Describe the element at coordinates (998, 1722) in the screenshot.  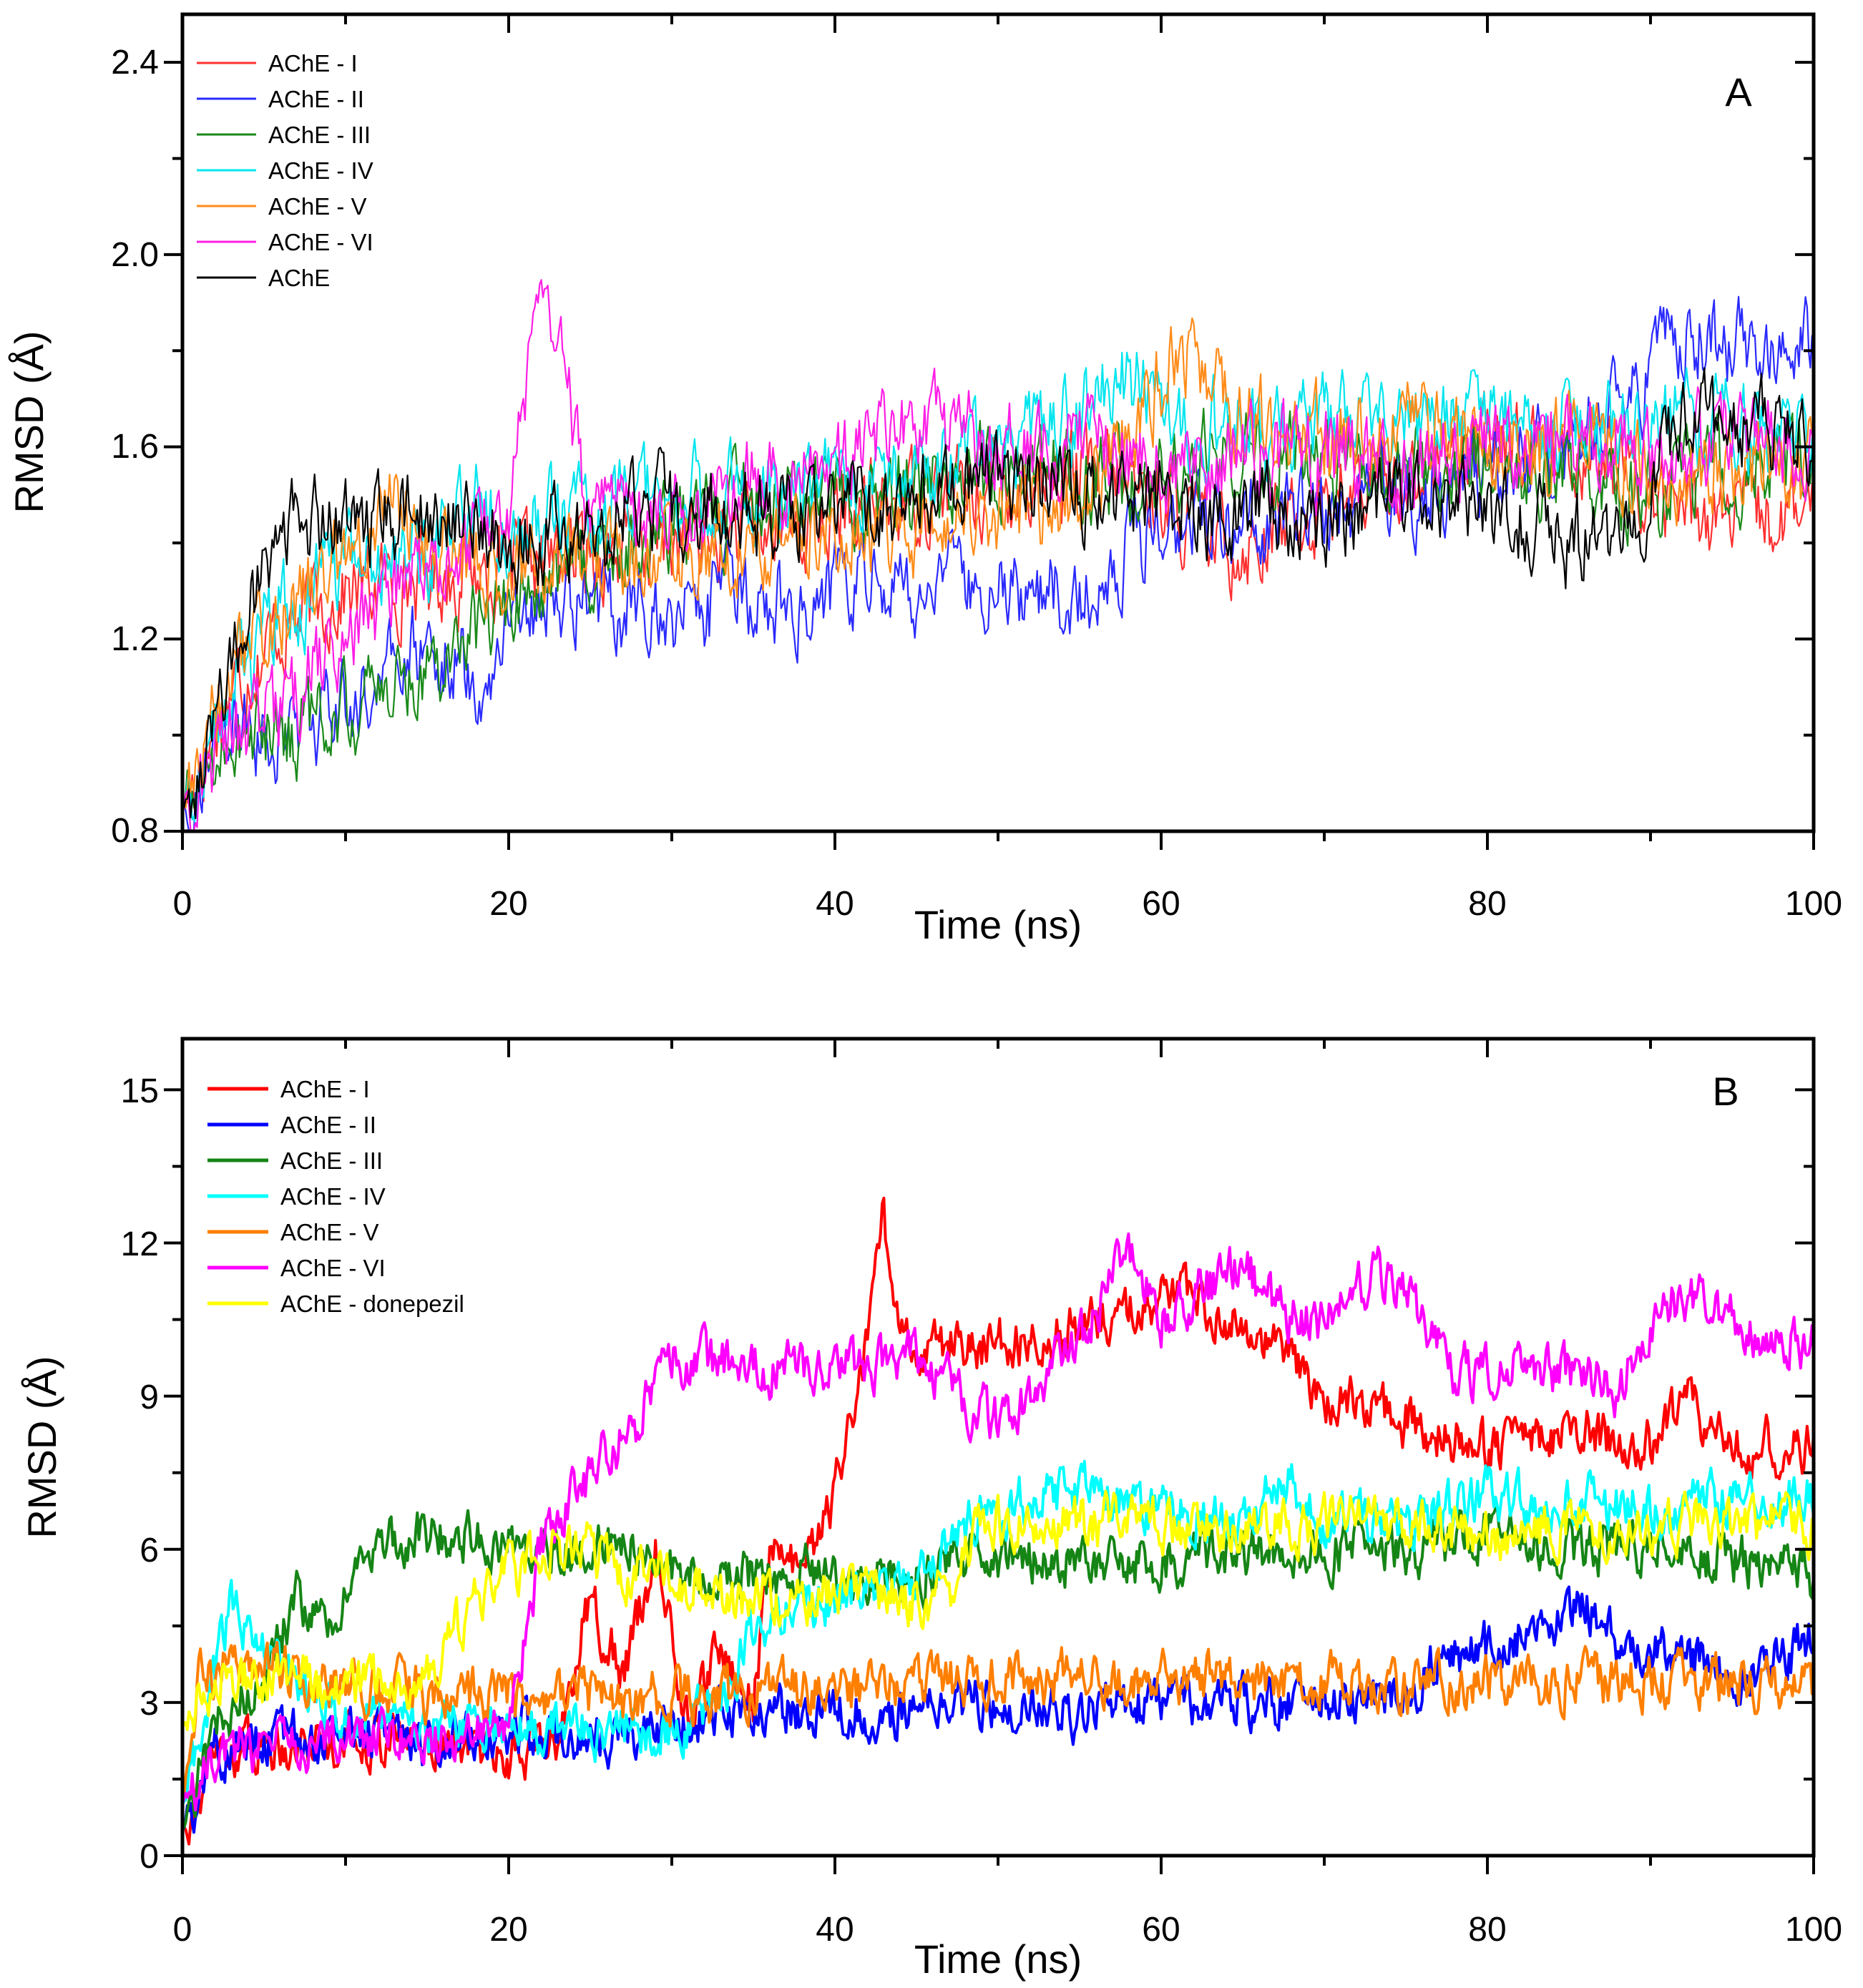
I see `series-line-ache-v` at that location.